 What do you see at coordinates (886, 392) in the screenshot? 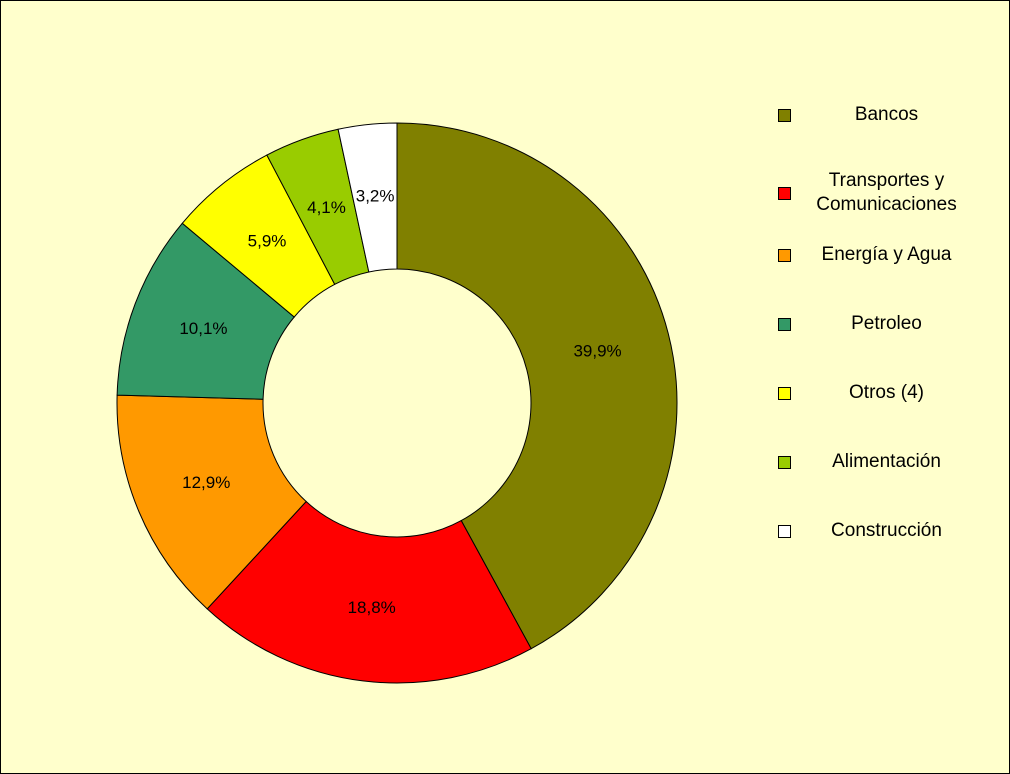
I see `legend-label: Otros (4)` at bounding box center [886, 392].